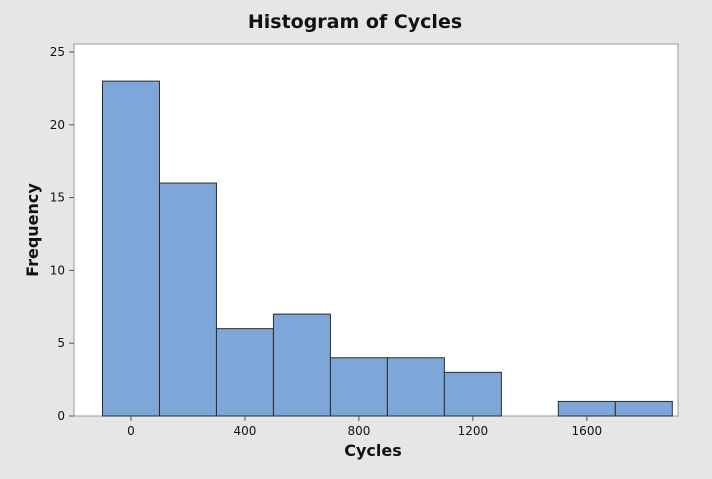 This screenshot has width=712, height=479. Describe the element at coordinates (373, 450) in the screenshot. I see `x-axis-label: Cycles` at that location.